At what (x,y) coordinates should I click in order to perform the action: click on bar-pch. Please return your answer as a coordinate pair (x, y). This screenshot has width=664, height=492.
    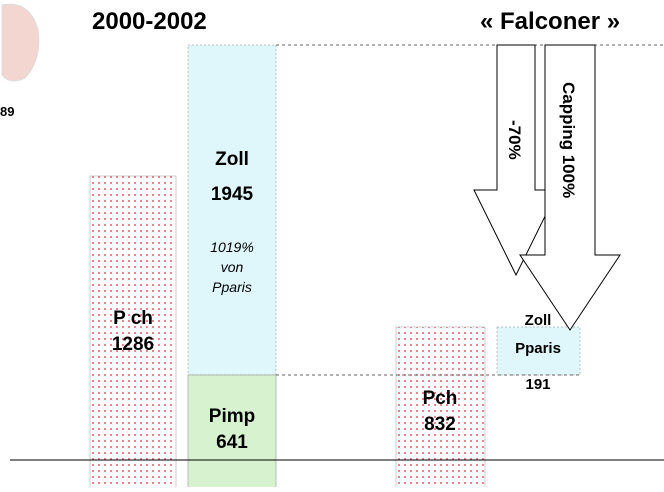
    Looking at the image, I should click on (133, 333).